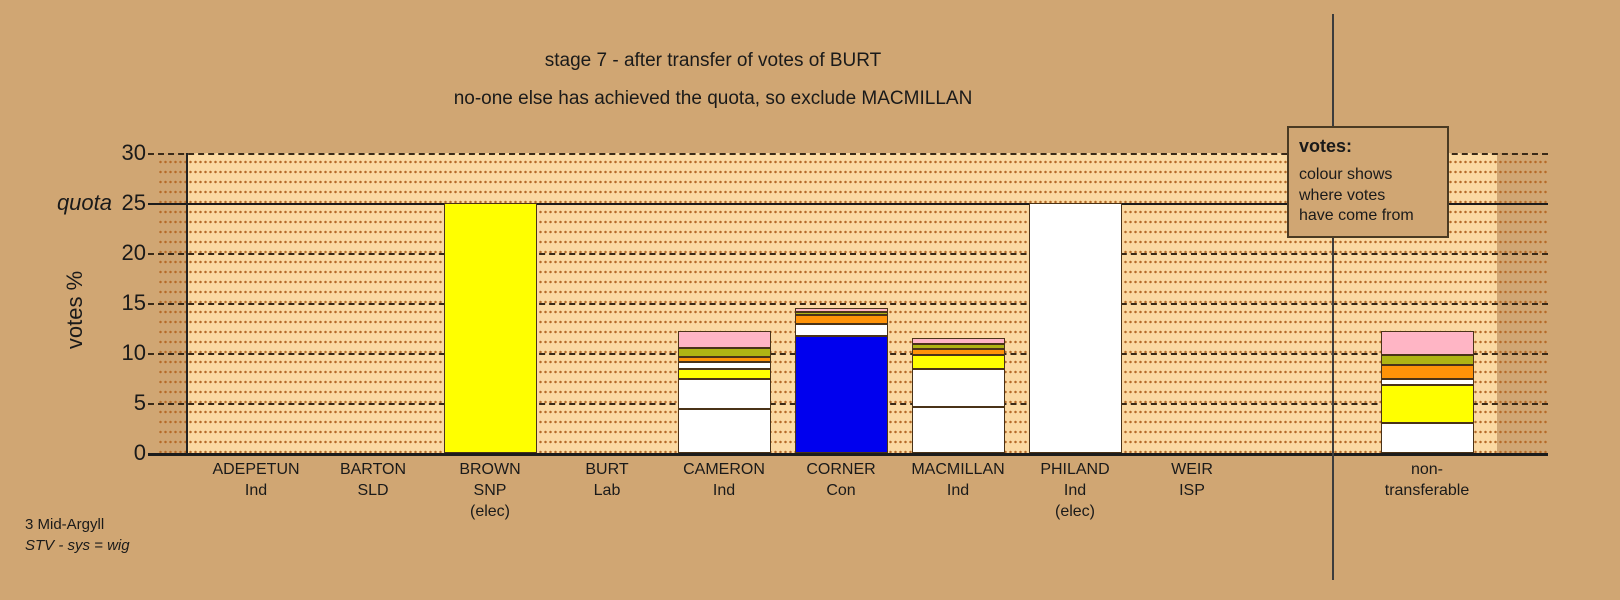 The image size is (1620, 600). Describe the element at coordinates (133, 302) in the screenshot. I see `y-tick-15: 15` at that location.